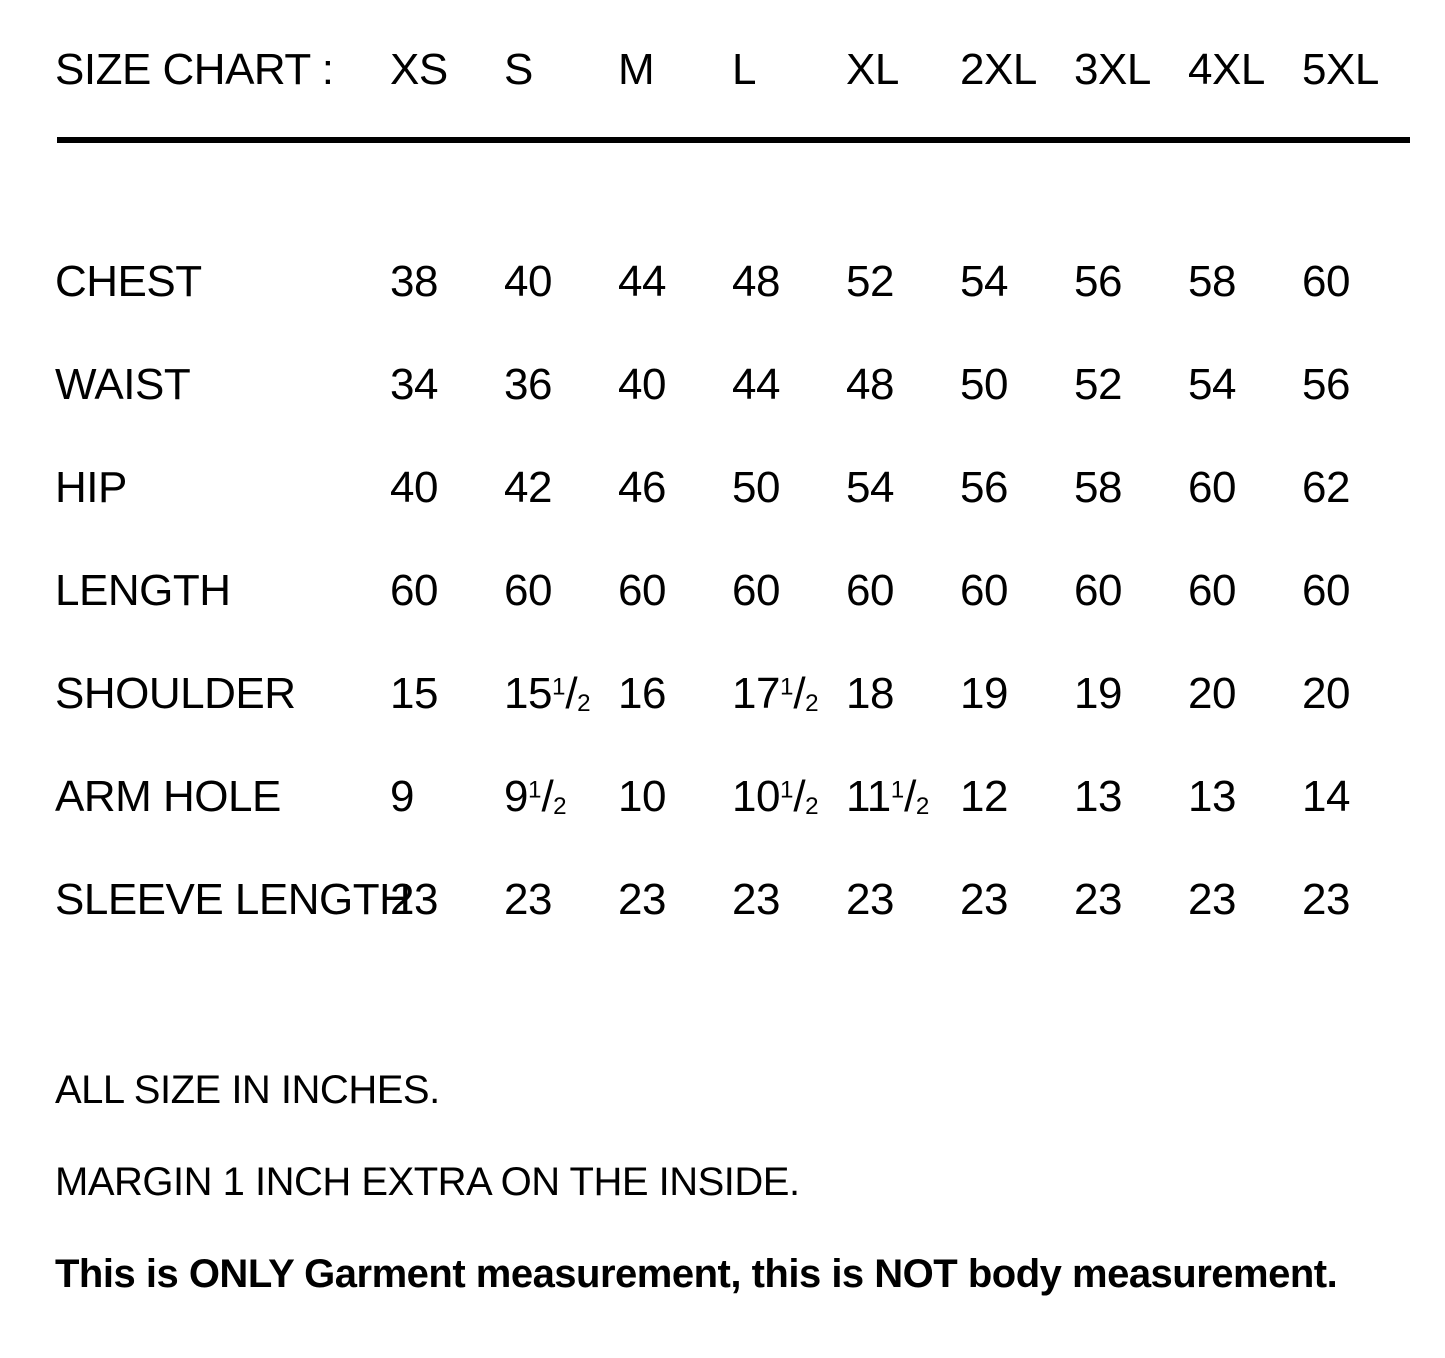 This screenshot has width=1445, height=1358. Describe the element at coordinates (123, 384) in the screenshot. I see `row-label: WAIST` at that location.